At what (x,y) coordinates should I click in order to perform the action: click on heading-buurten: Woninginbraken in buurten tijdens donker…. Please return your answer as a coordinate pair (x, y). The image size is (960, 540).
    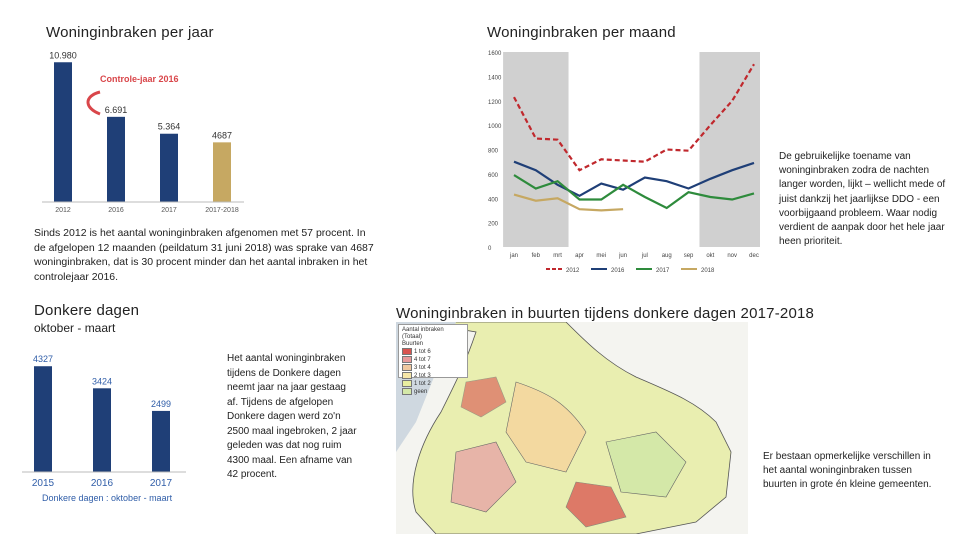
    Looking at the image, I should click on (605, 313).